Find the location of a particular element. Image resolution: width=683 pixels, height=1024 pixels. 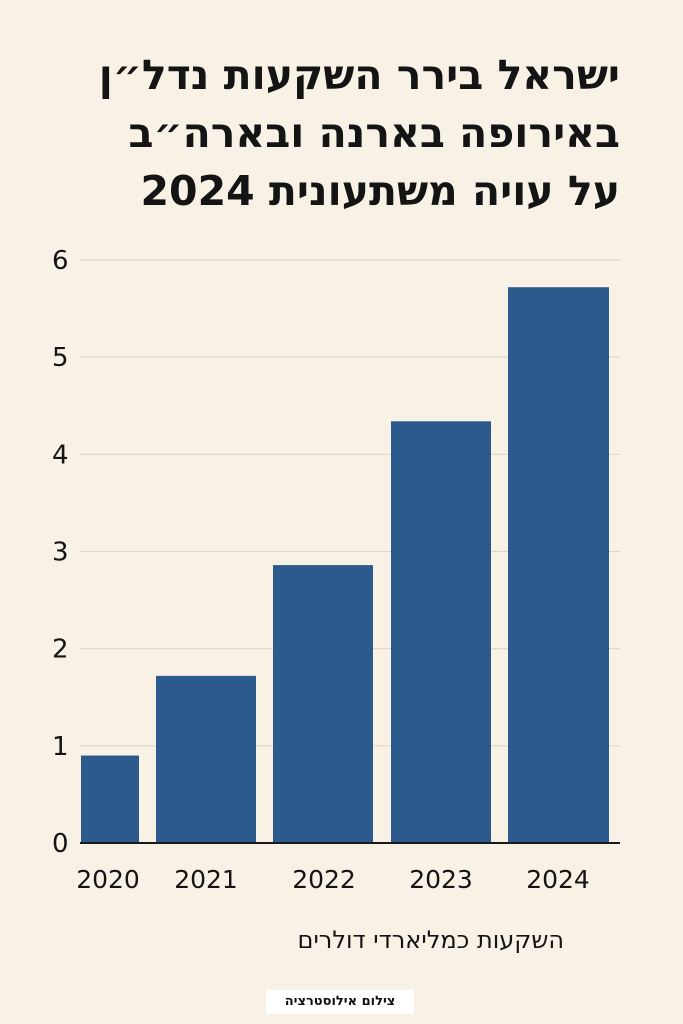

y-tick-label: 0 is located at coordinates (60, 844).